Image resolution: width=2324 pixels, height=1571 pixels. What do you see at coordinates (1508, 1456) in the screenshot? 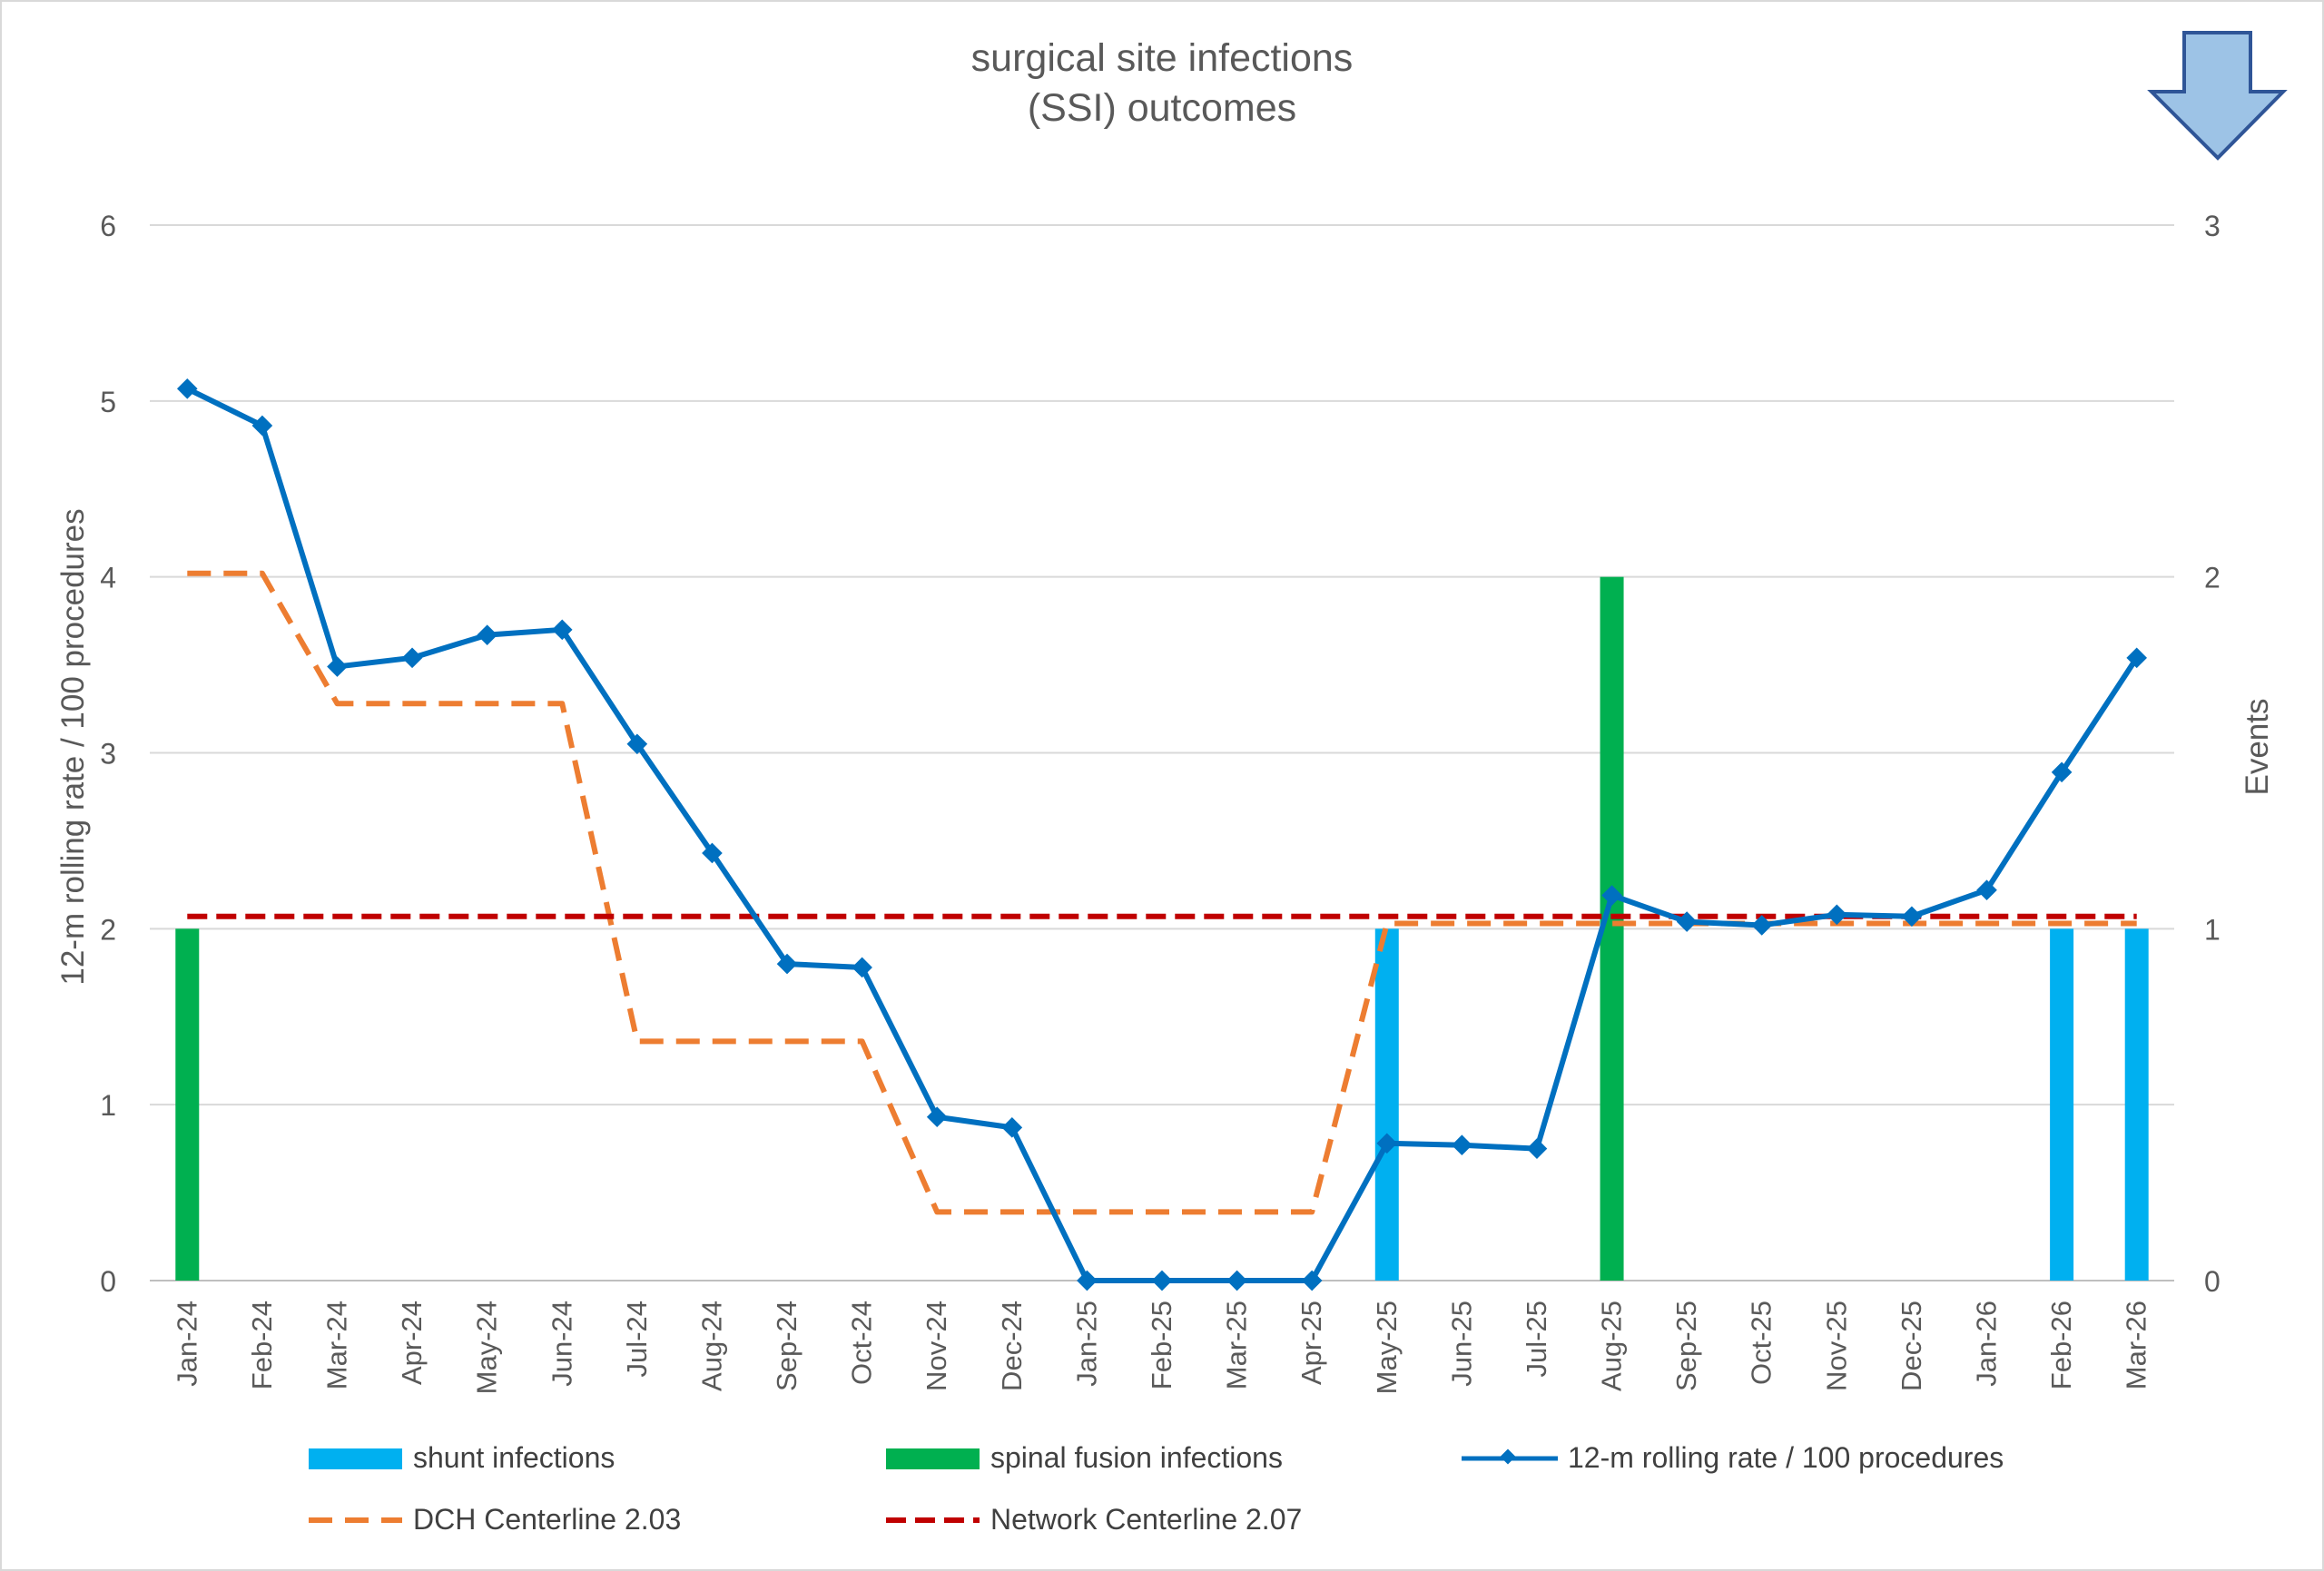
I see `legend-swatch-rolling-marker` at bounding box center [1508, 1456].